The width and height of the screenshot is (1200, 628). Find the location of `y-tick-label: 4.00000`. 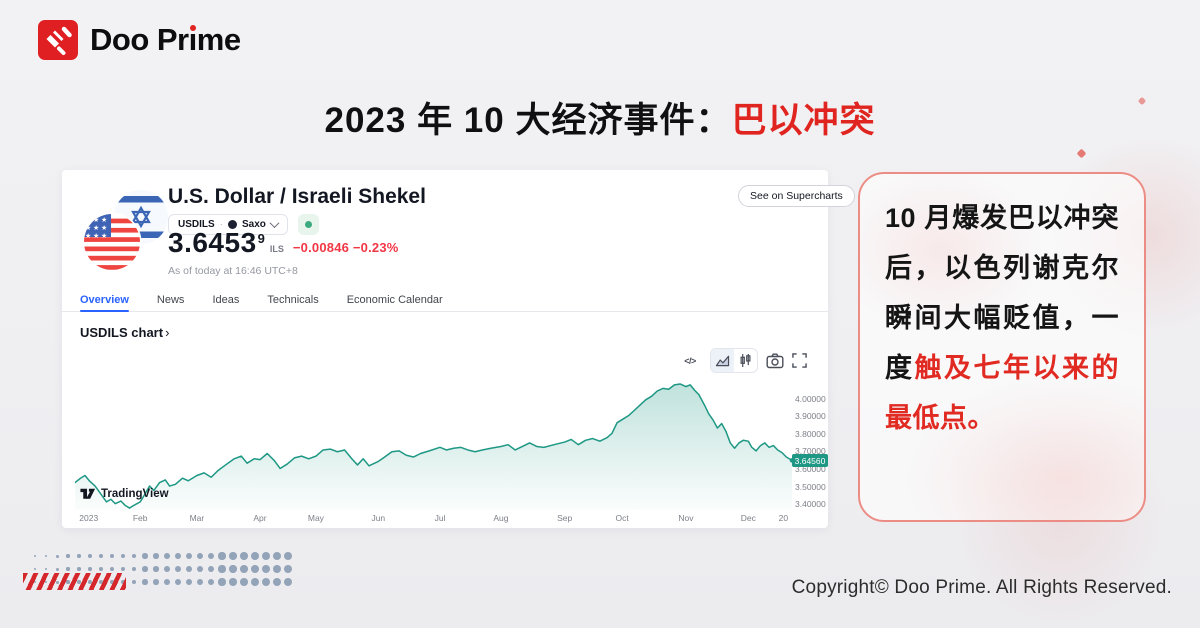

y-tick-label: 4.00000 is located at coordinates (810, 398).